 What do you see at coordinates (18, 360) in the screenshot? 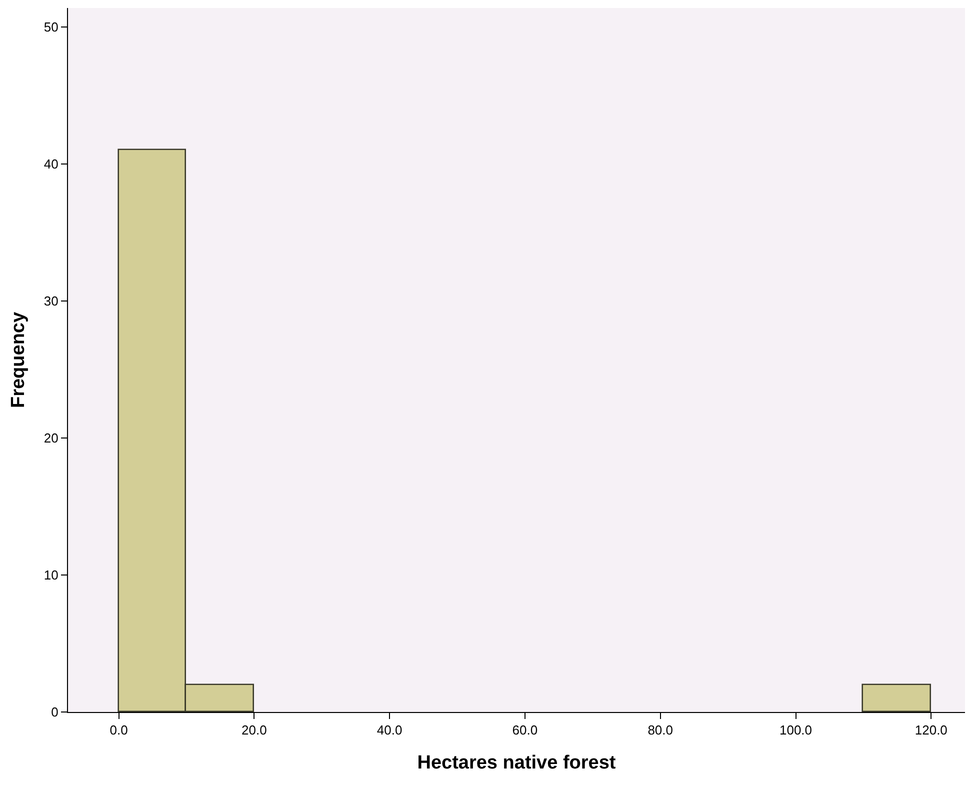
I see `y-axis-title: Frequency` at bounding box center [18, 360].